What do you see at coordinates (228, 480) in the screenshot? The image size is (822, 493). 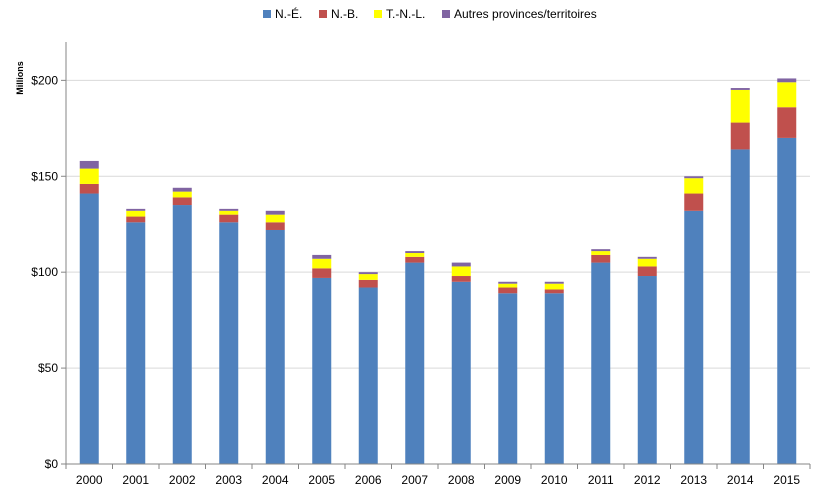 I see `x-tick-label: 2003` at bounding box center [228, 480].